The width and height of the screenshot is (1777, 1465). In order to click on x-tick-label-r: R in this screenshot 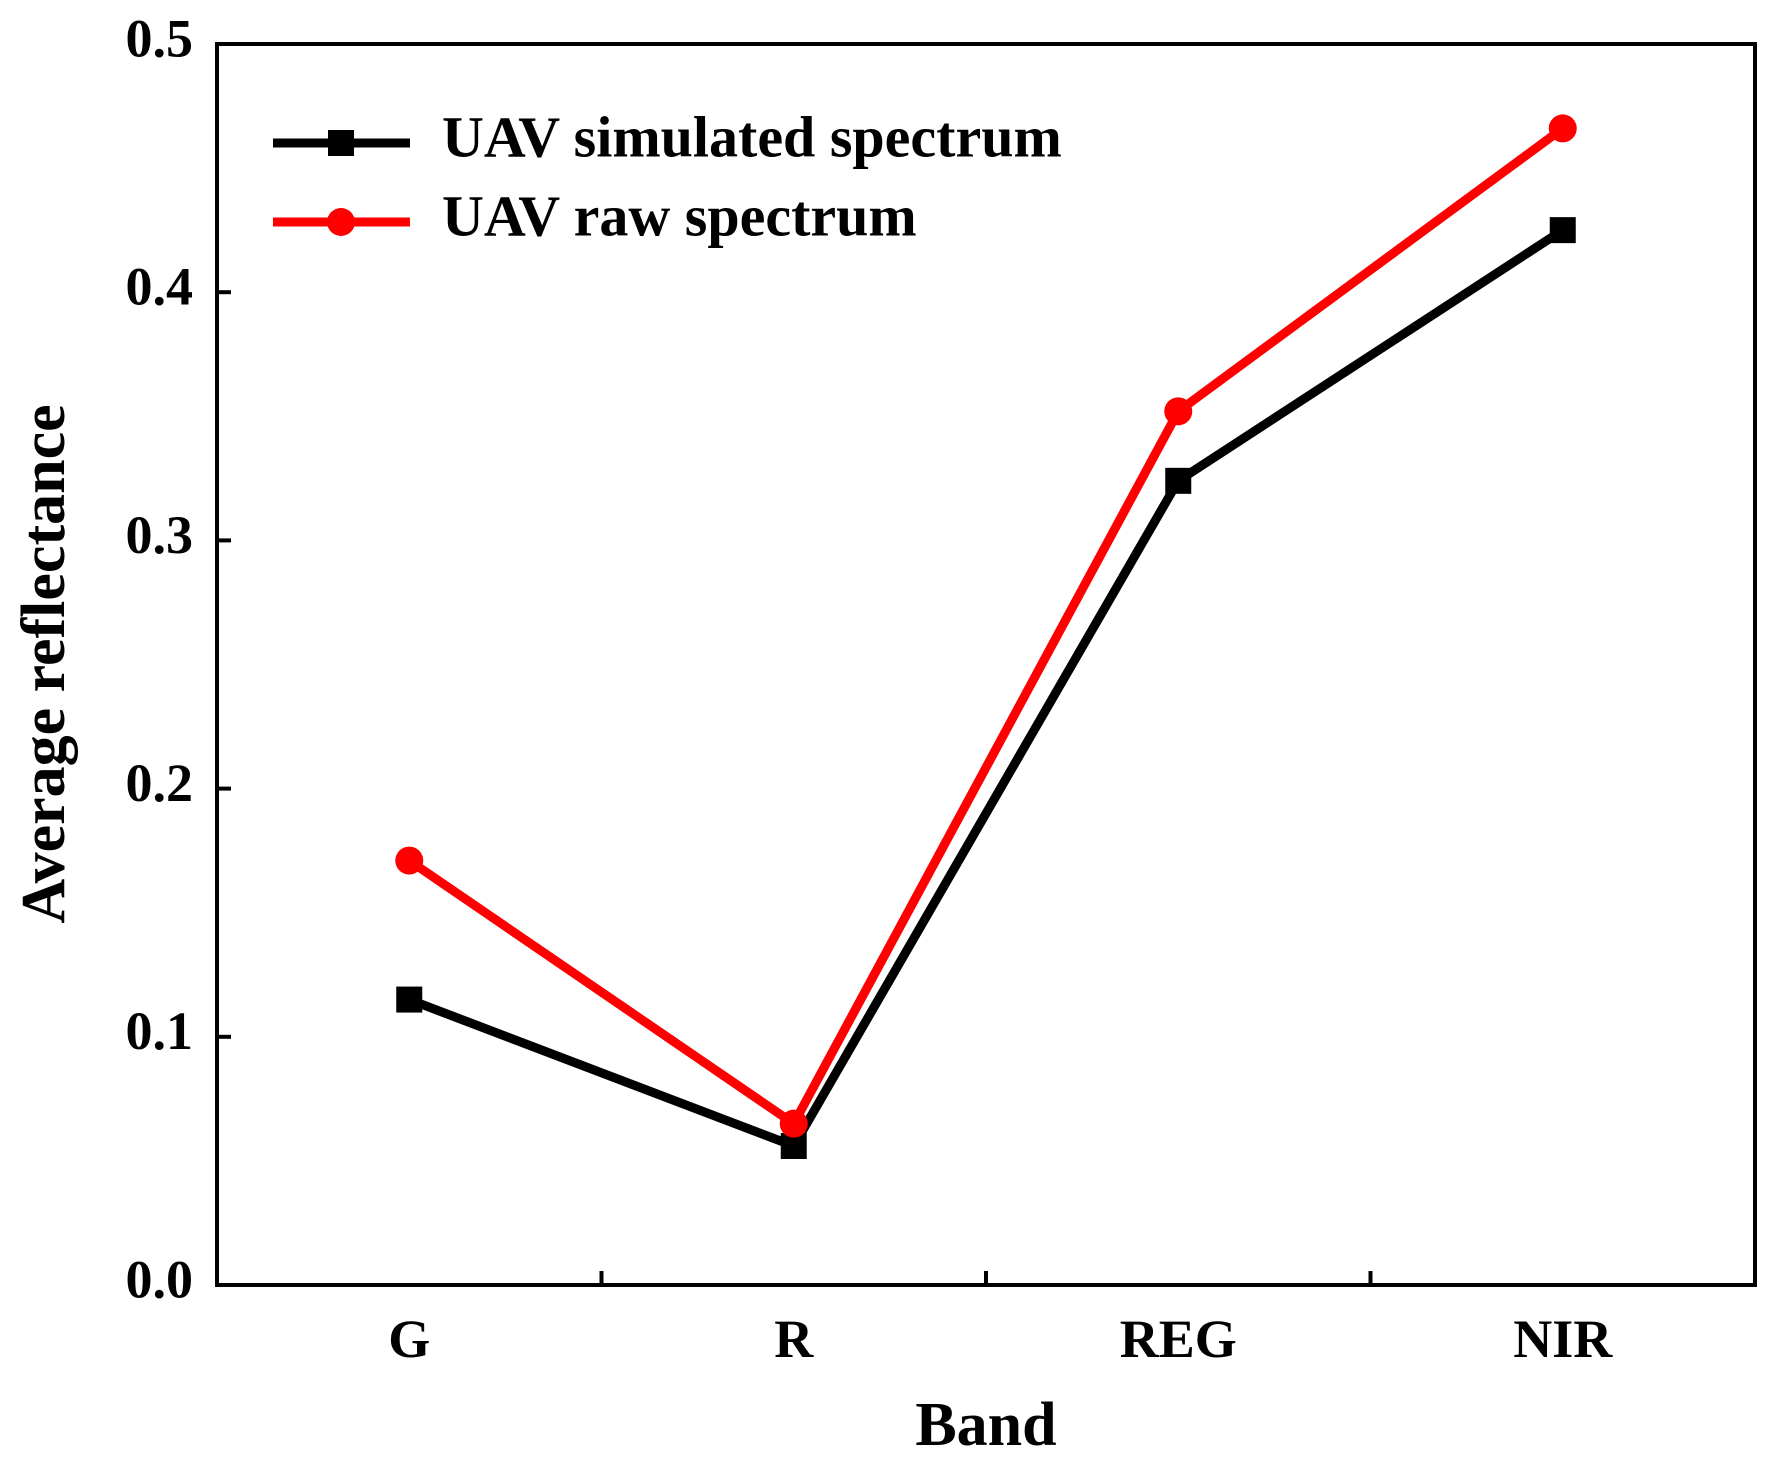, I will do `click(794, 1339)`.